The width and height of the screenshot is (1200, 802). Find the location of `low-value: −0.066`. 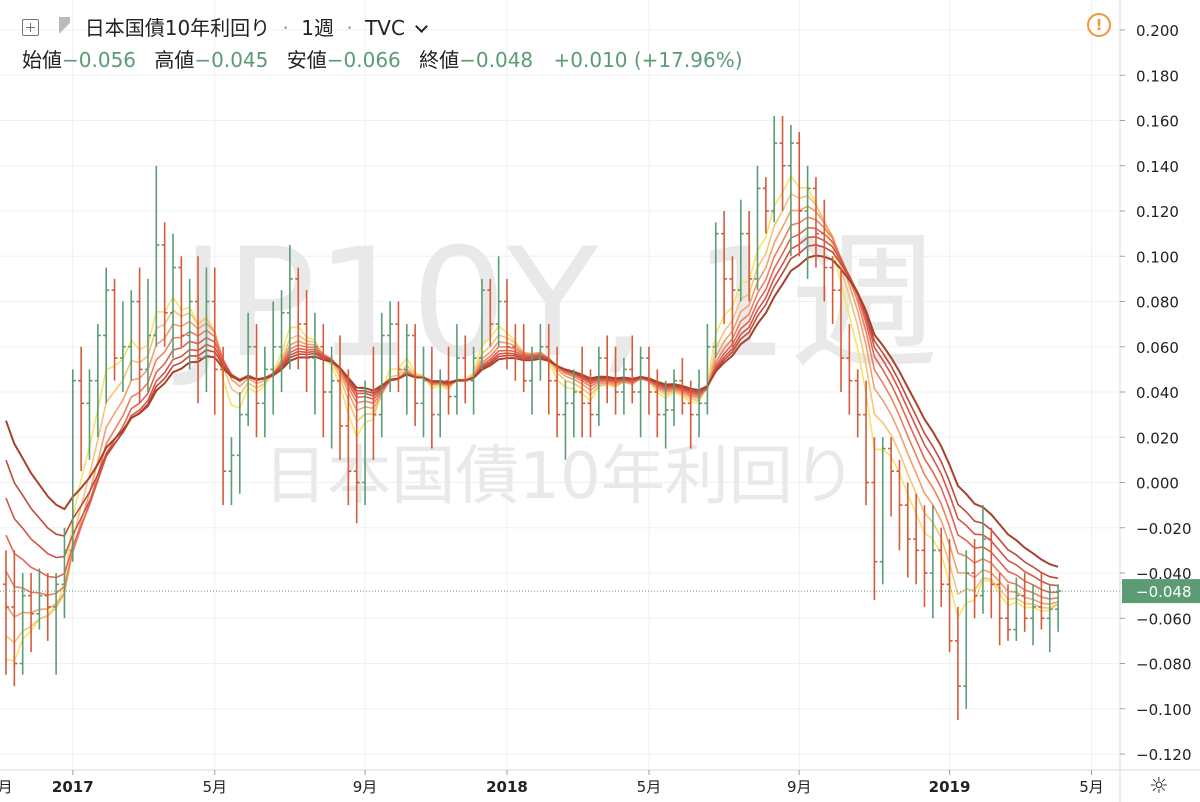

low-value: −0.066 is located at coordinates (363, 60).